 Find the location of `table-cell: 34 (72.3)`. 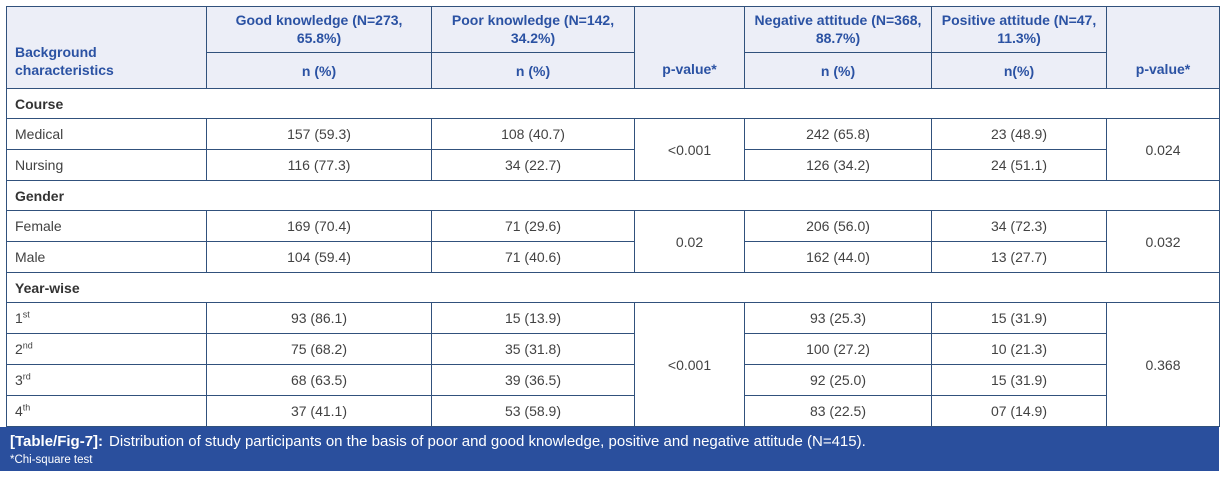

table-cell: 34 (72.3) is located at coordinates (1019, 226).